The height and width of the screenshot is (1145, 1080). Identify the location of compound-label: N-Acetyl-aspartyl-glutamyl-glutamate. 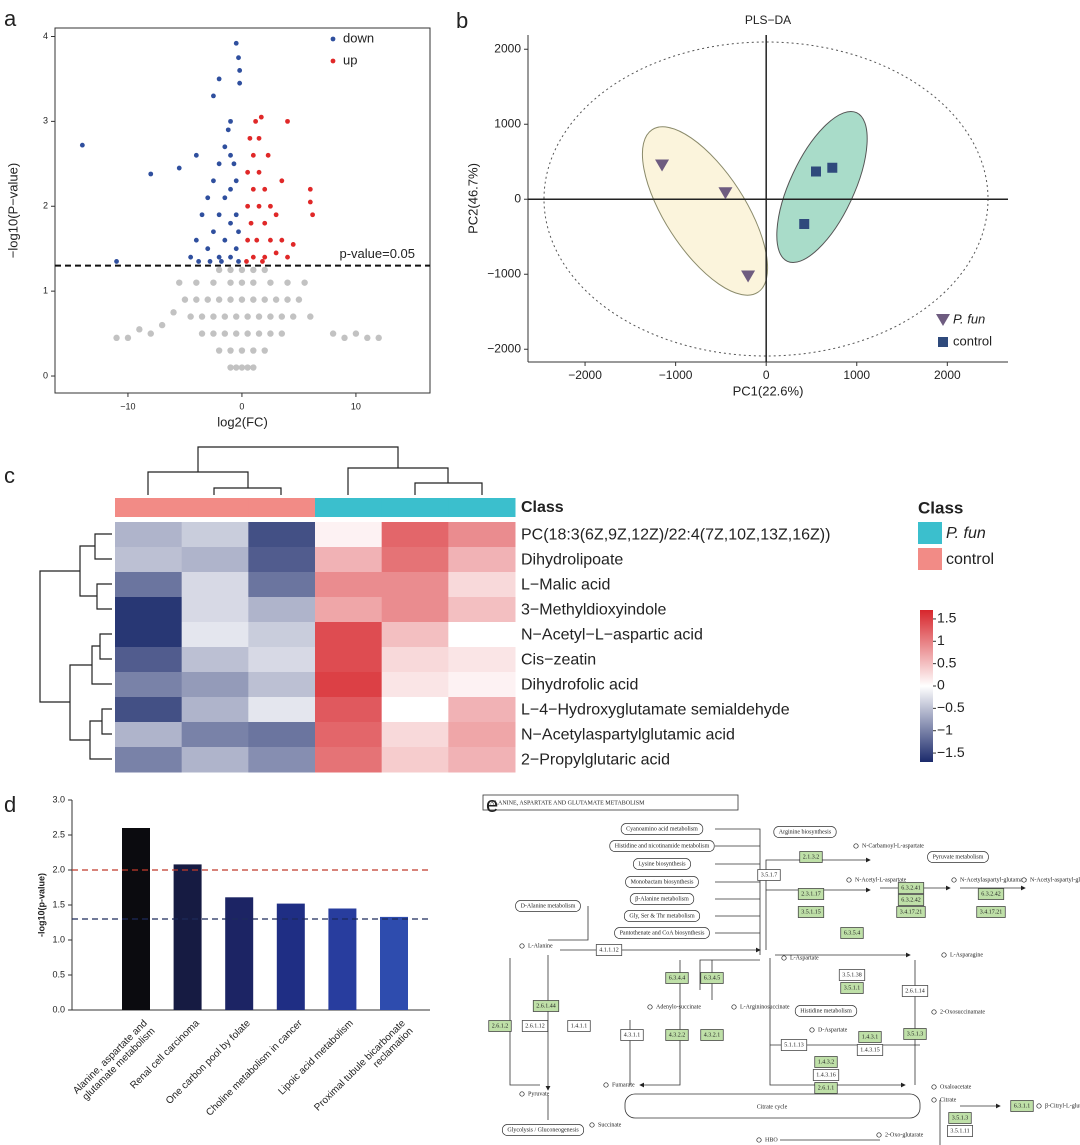
(1055, 880).